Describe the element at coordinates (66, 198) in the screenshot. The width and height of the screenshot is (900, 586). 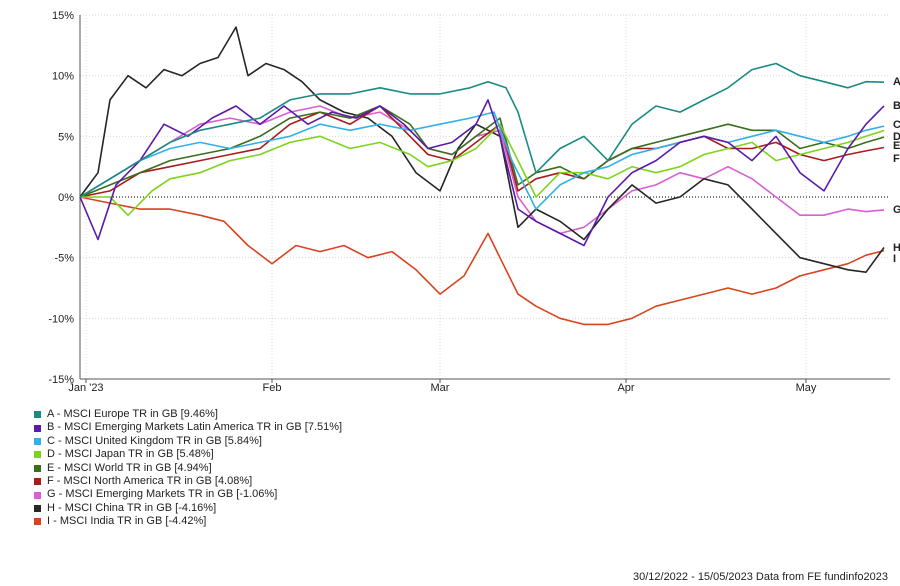
I see `y-tick-label: 0%` at that location.